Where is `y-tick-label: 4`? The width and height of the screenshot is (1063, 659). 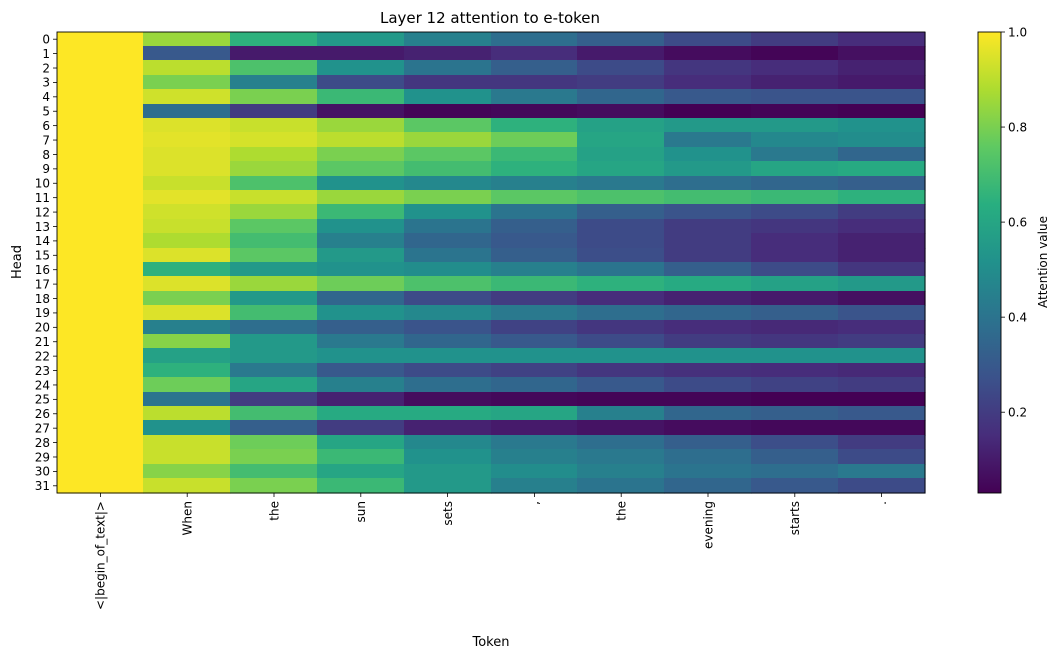
y-tick-label: 4 is located at coordinates (46, 97).